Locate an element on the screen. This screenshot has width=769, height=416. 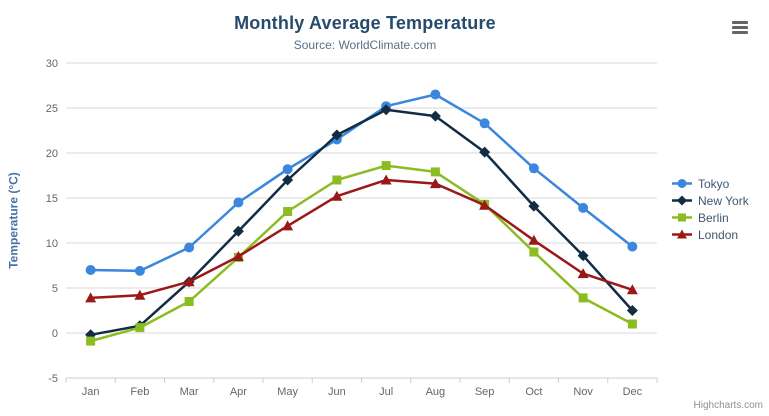
legend-item-new-york: New York is located at coordinates (710, 200).